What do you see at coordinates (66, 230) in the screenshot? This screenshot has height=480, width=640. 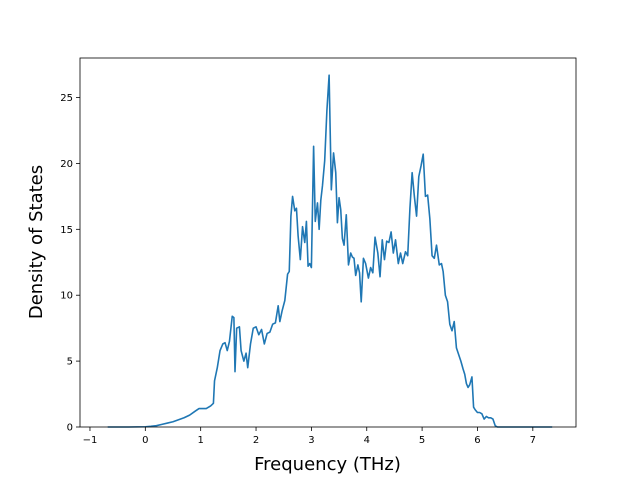 I see `y-tick-label: 15` at bounding box center [66, 230].